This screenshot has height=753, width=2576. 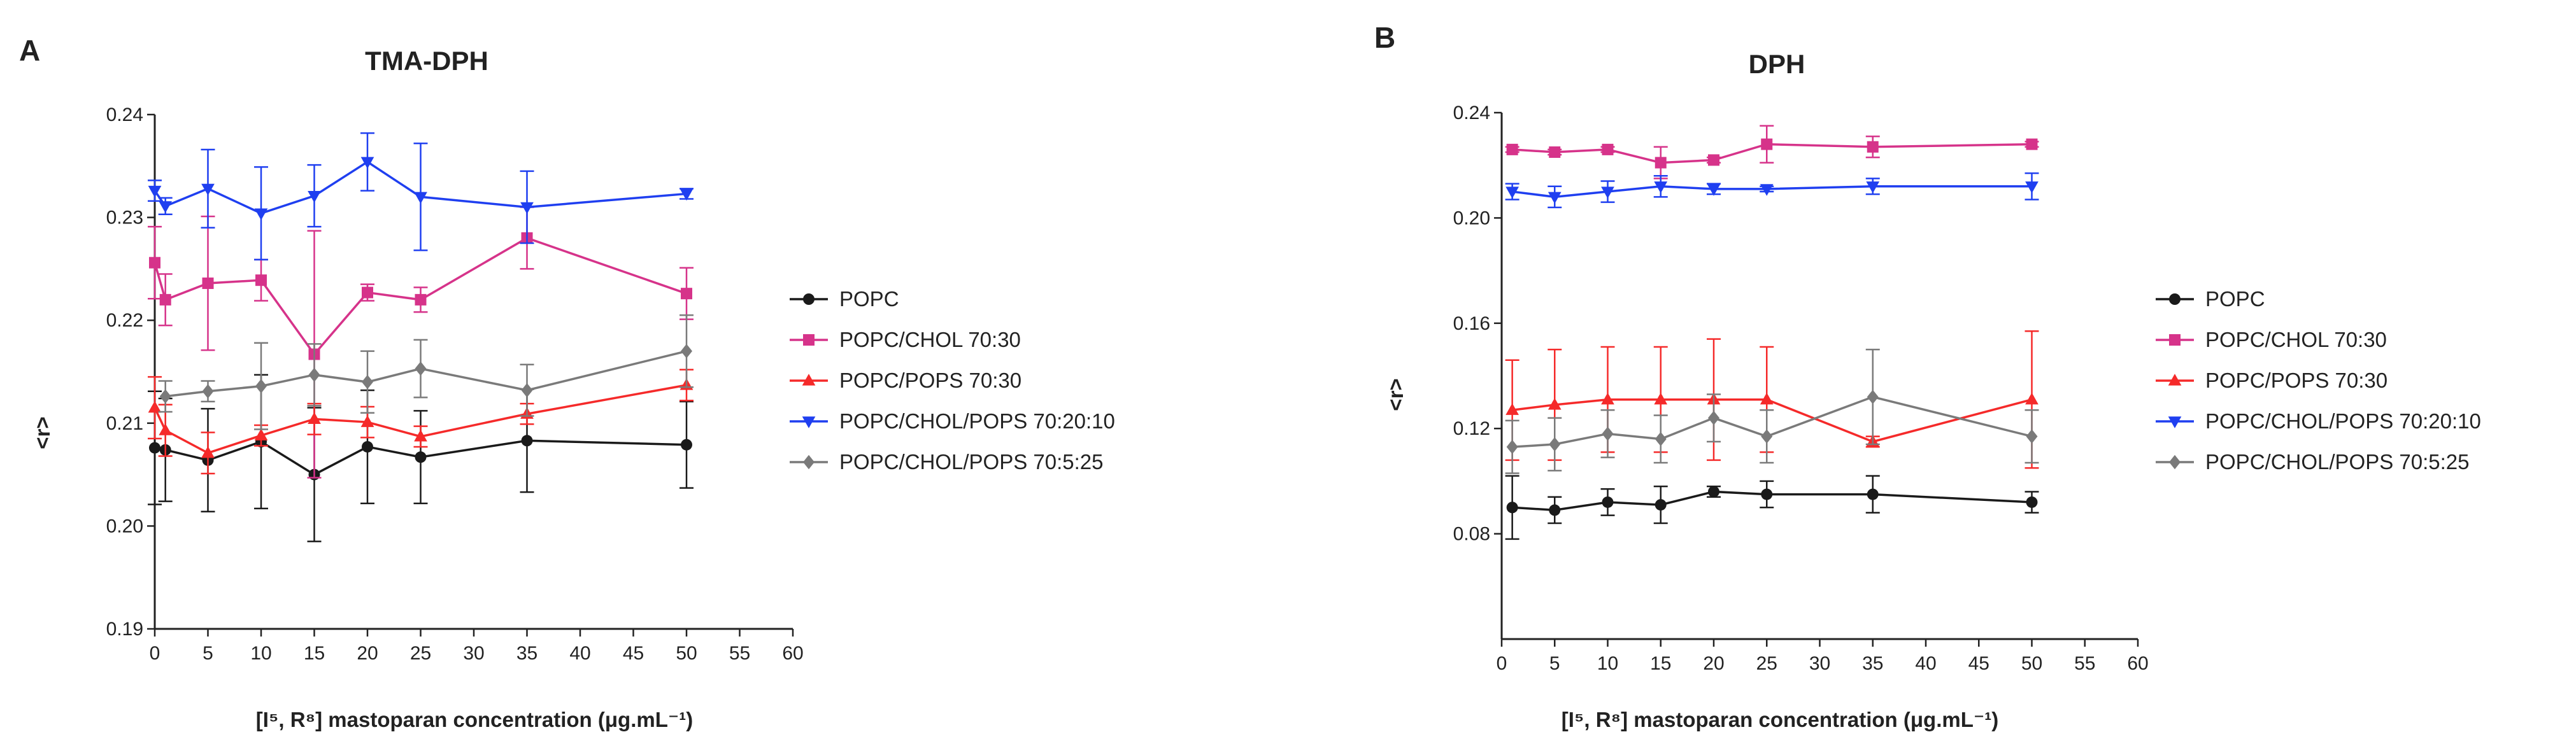 I want to click on x-tick-label: 25, so click(x=1766, y=663).